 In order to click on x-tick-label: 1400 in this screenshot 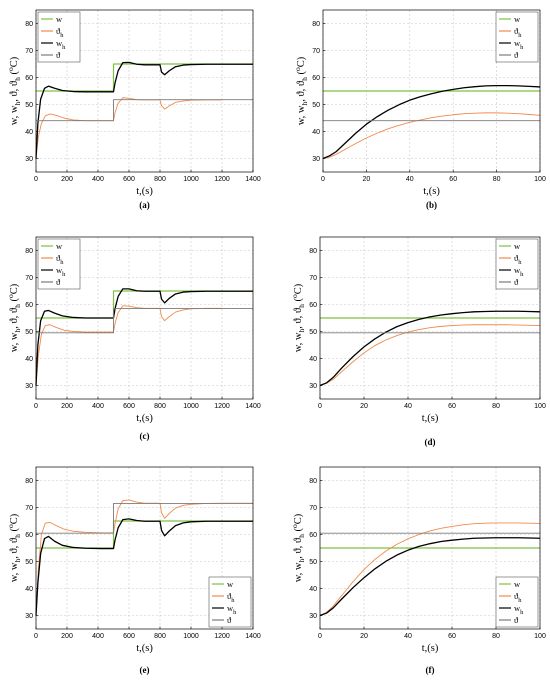, I will do `click(253, 636)`.